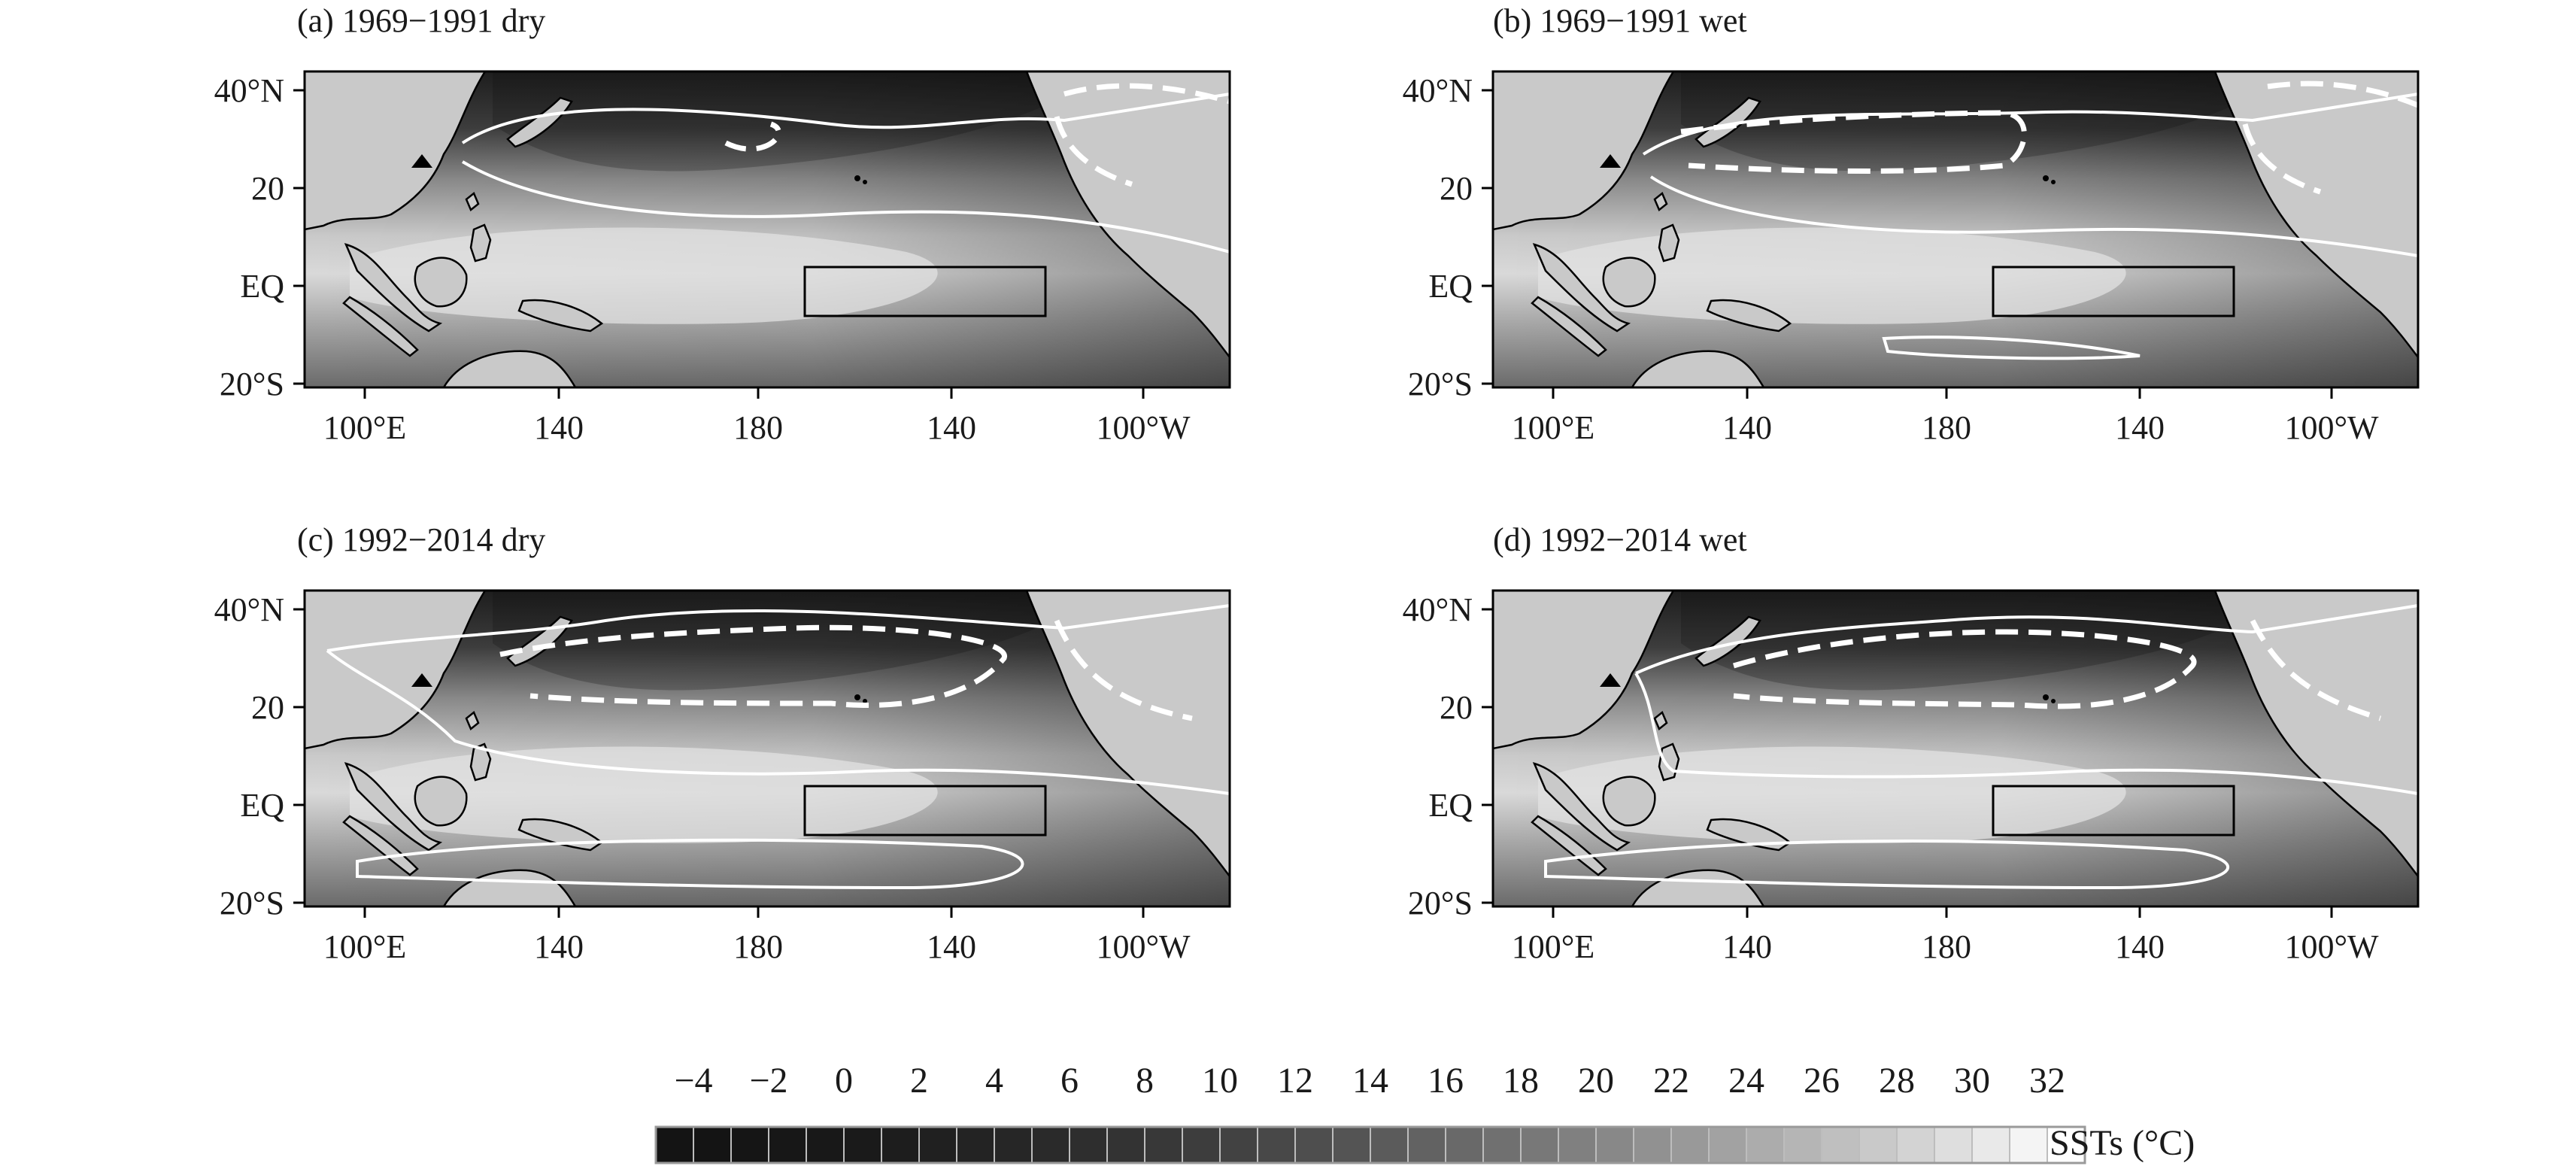 The width and height of the screenshot is (2576, 1166). What do you see at coordinates (768, 1081) in the screenshot?
I see `colorbar-tick-label: −2` at bounding box center [768, 1081].